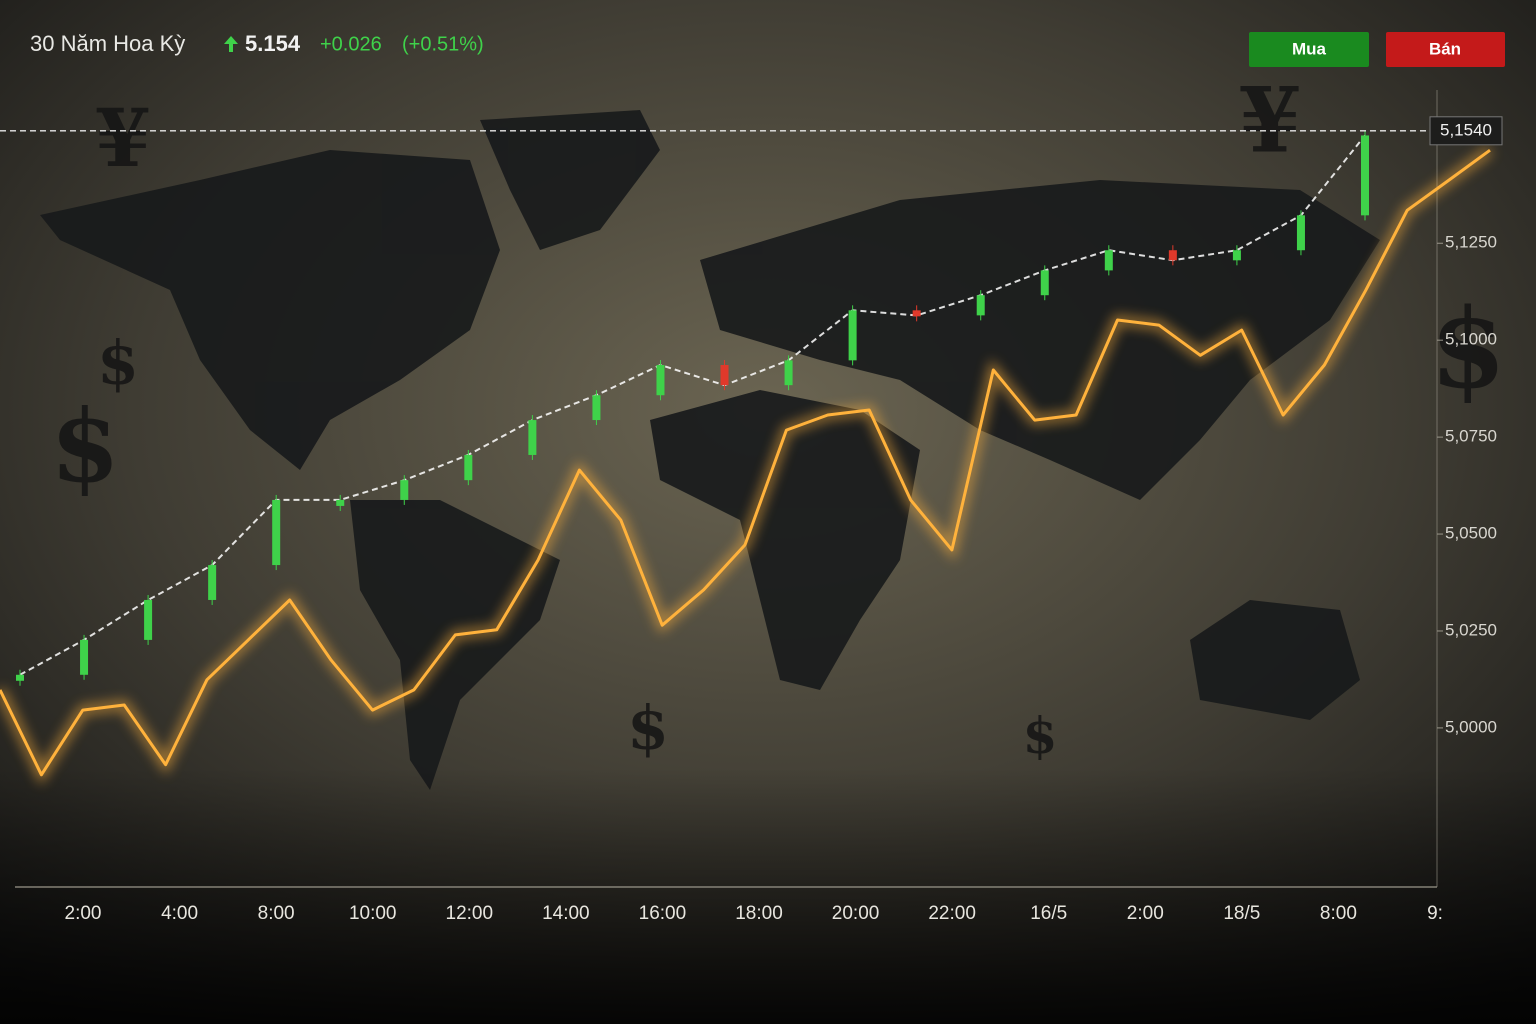 This screenshot has width=1536, height=1024. I want to click on x-tick-label: 16/5, so click(1048, 913).